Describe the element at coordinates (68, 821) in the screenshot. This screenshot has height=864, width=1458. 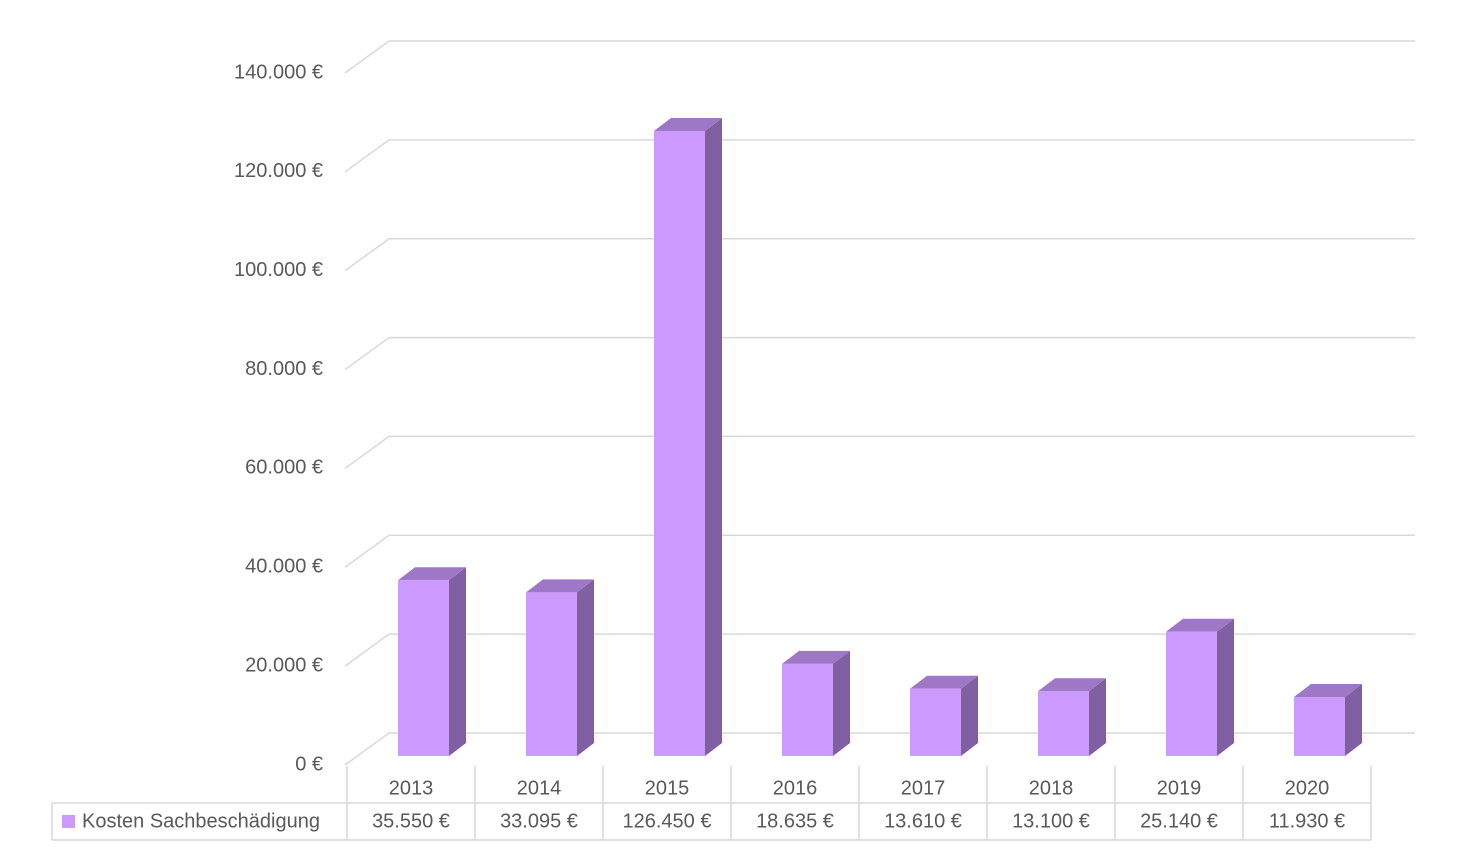
I see `legend-marker` at that location.